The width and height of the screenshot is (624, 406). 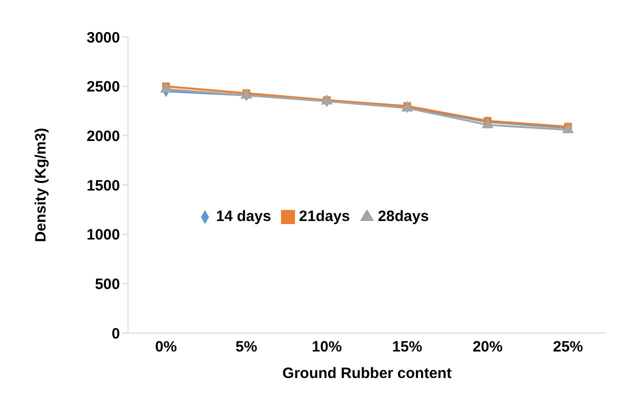 What do you see at coordinates (327, 347) in the screenshot?
I see `x-tick-label: 10%` at bounding box center [327, 347].